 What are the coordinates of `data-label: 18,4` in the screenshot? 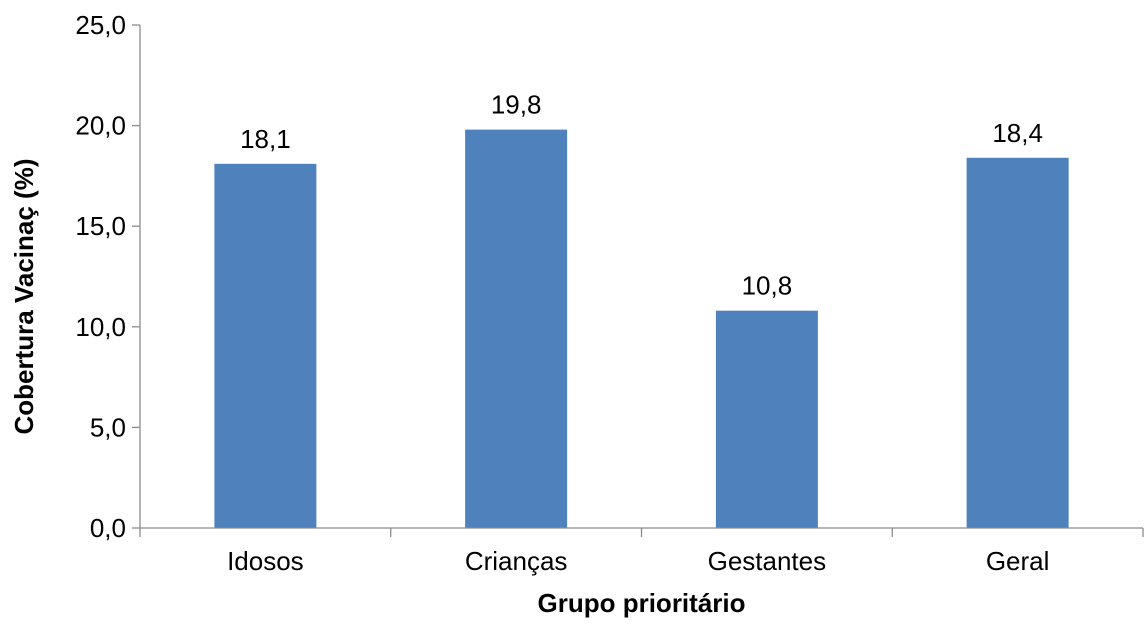 It's located at (1017, 133).